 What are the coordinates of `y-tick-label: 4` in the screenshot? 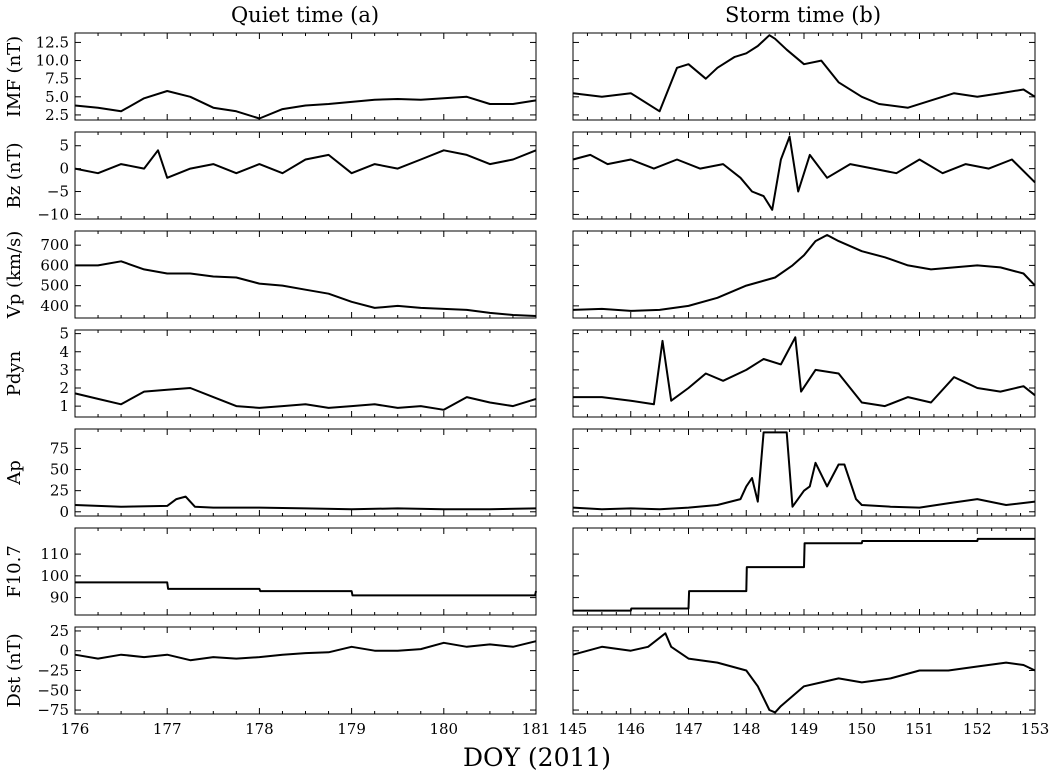 It's located at (64, 352).